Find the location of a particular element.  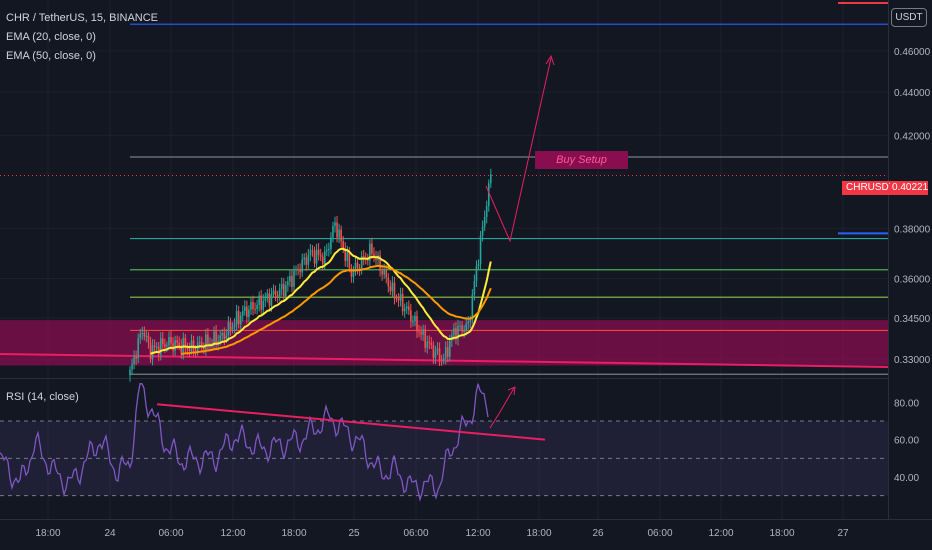

price-axis-label: 0.36000 is located at coordinates (912, 279).